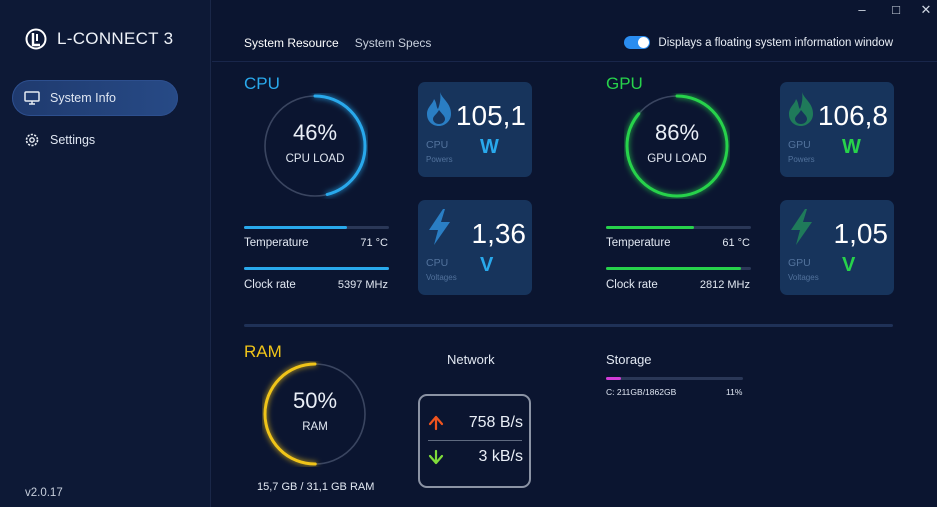  Describe the element at coordinates (674, 378) in the screenshot. I see `storage-bar` at that location.